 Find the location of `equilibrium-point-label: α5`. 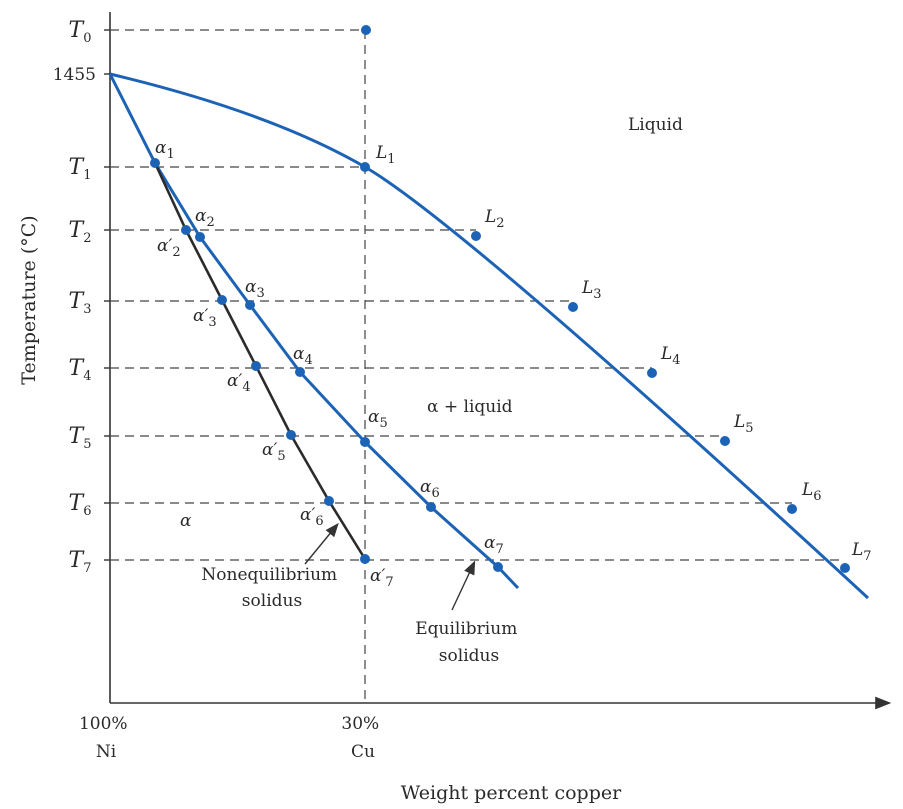

equilibrium-point-label: α5 is located at coordinates (378, 419).